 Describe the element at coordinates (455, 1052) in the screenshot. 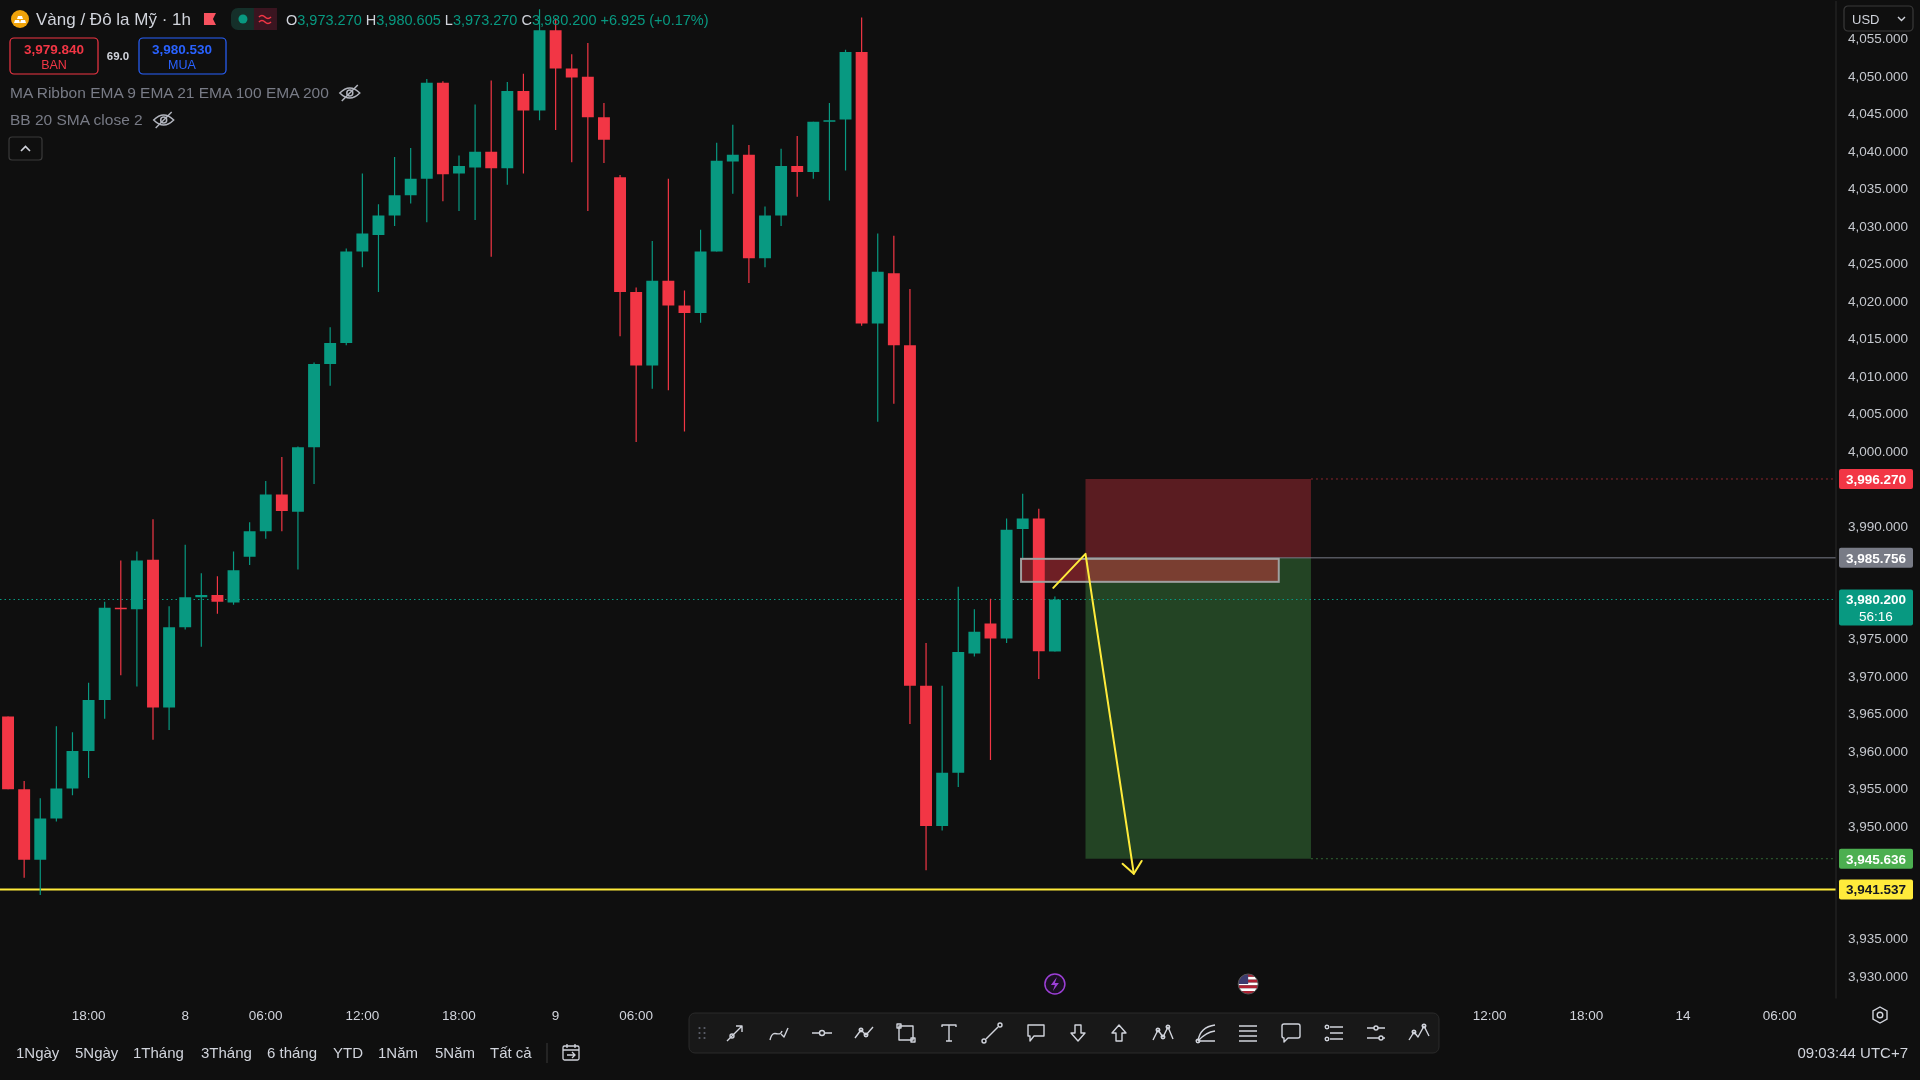

I see `text: 5Năm` at that location.